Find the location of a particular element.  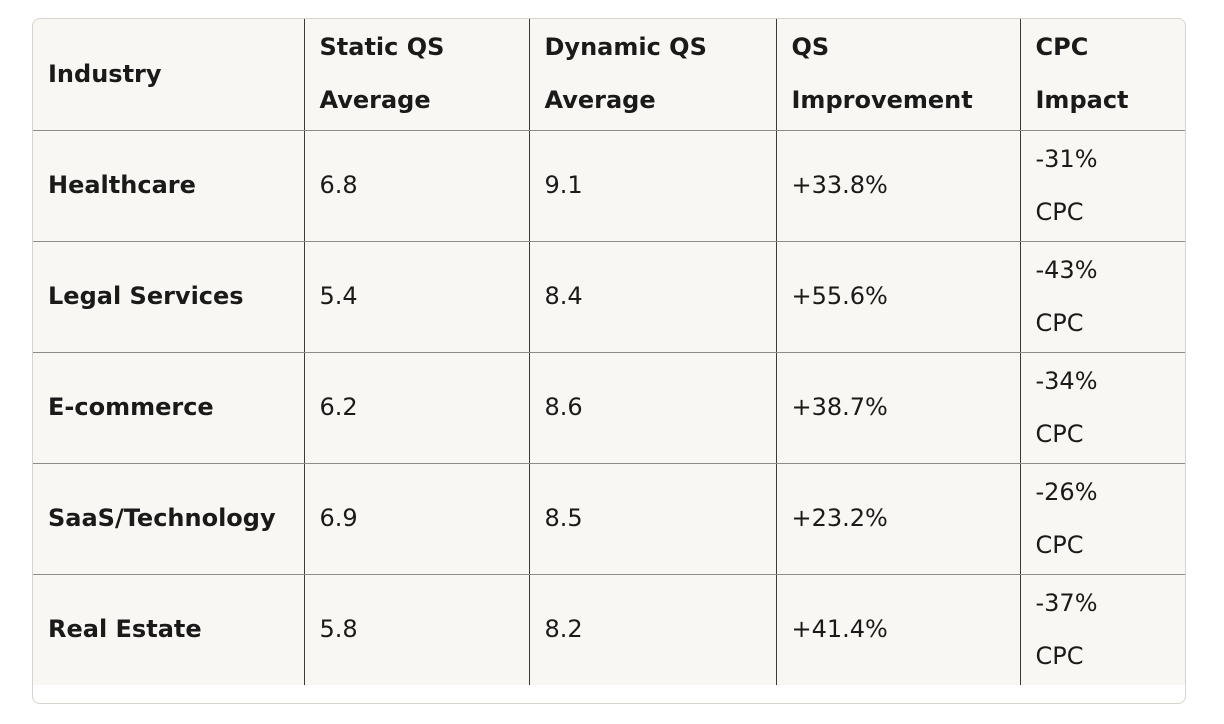

header-dynamic-qs-average: Dynamic QS Average is located at coordinates (653, 75).